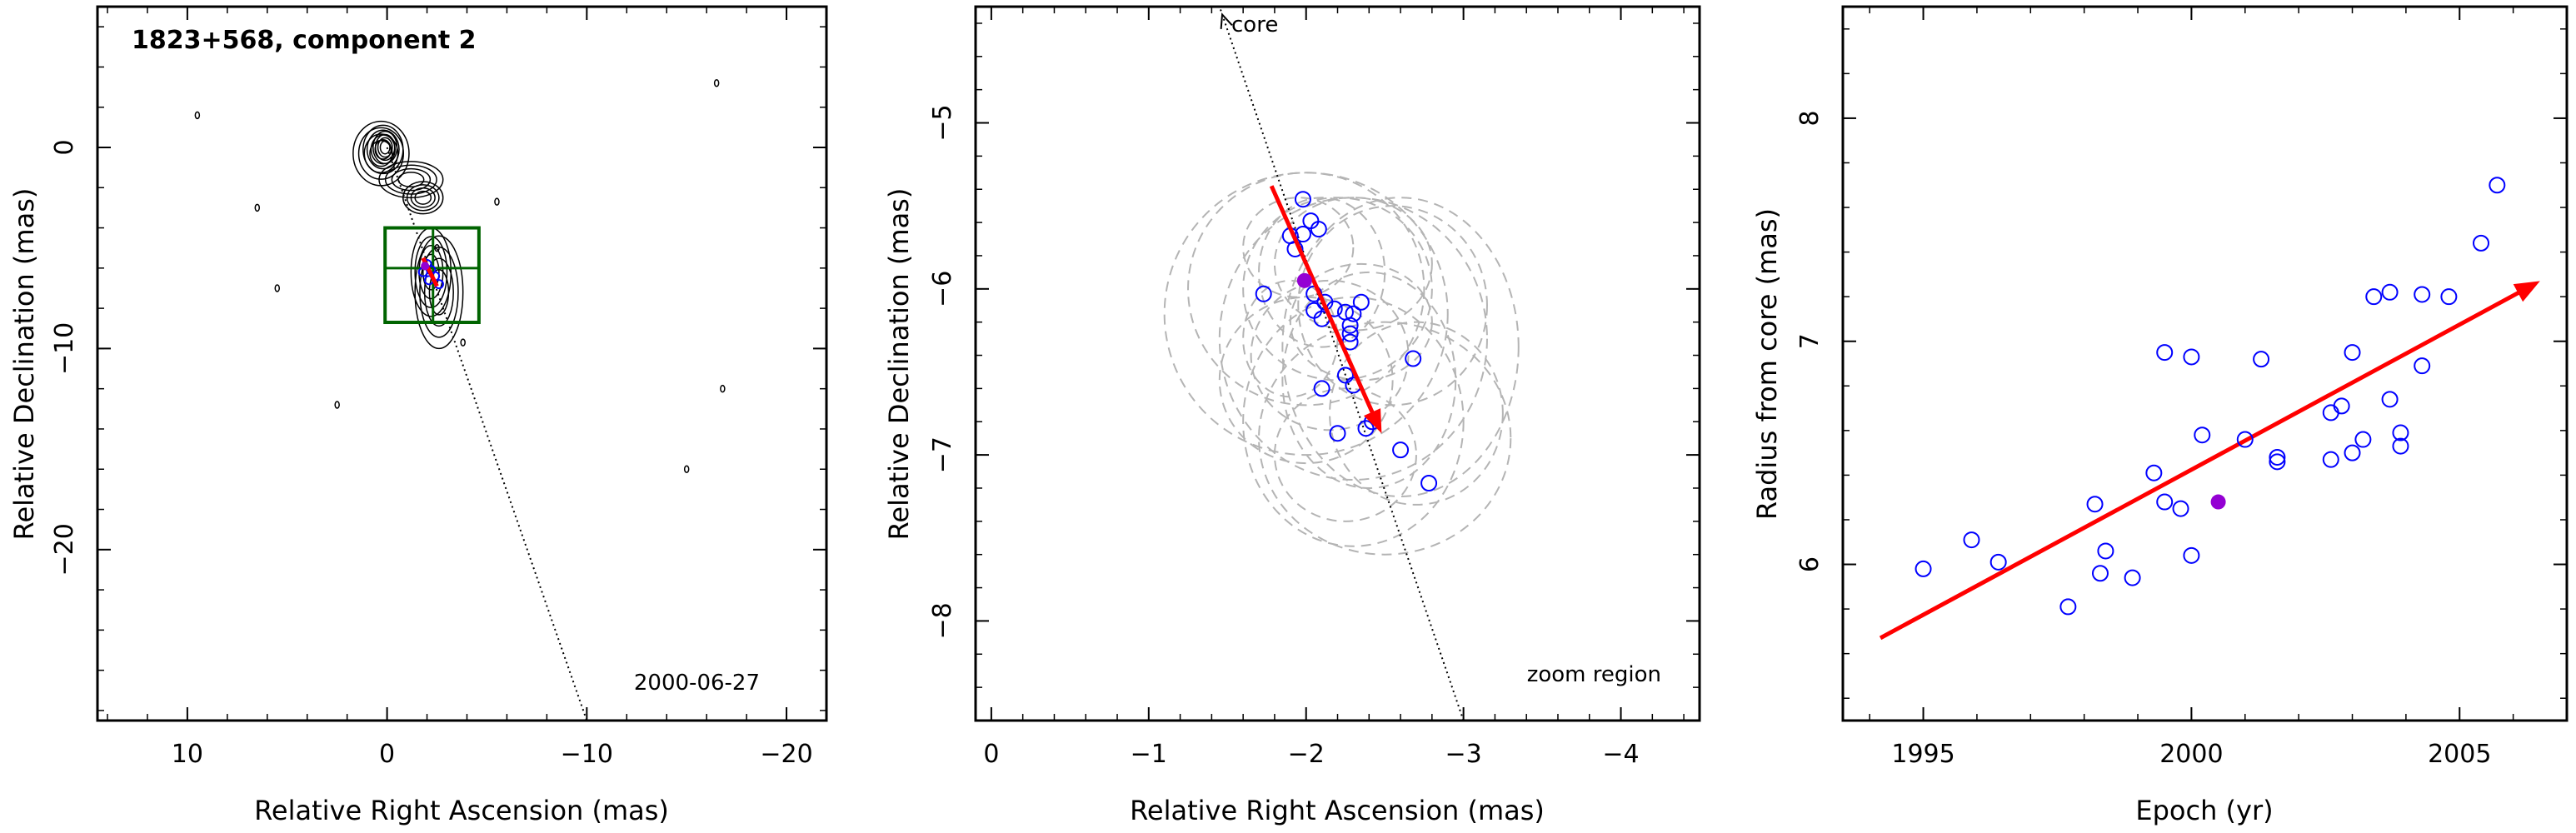  What do you see at coordinates (1254, 24) in the screenshot?
I see `zoom-core-label: core` at bounding box center [1254, 24].